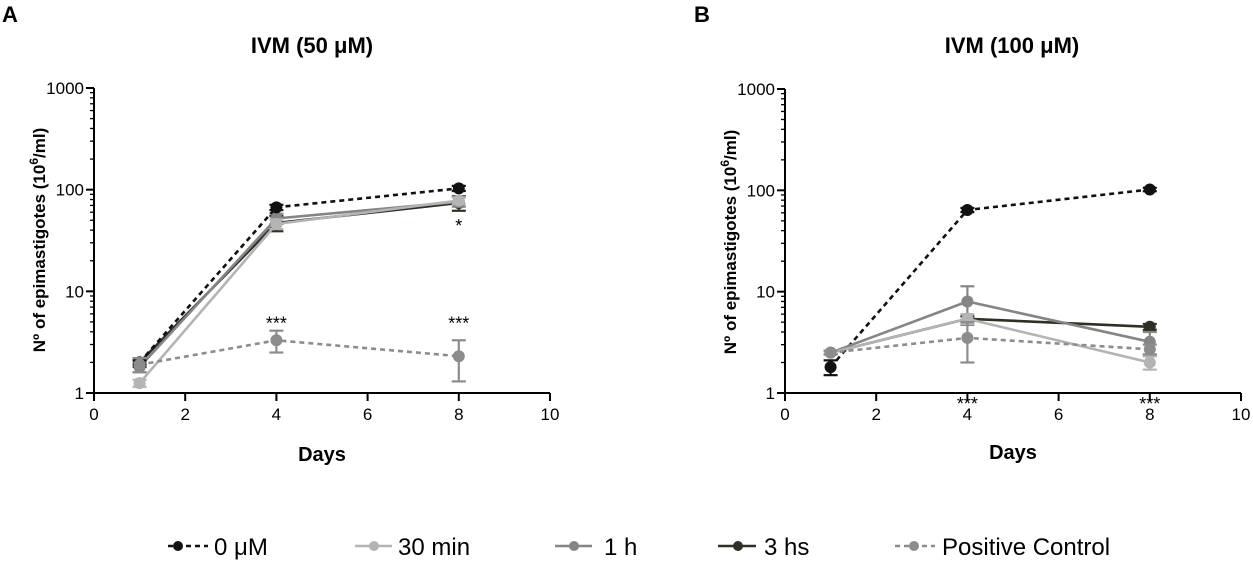 The image size is (1253, 565). What do you see at coordinates (786, 547) in the screenshot?
I see `legend-label: 3 hs` at bounding box center [786, 547].